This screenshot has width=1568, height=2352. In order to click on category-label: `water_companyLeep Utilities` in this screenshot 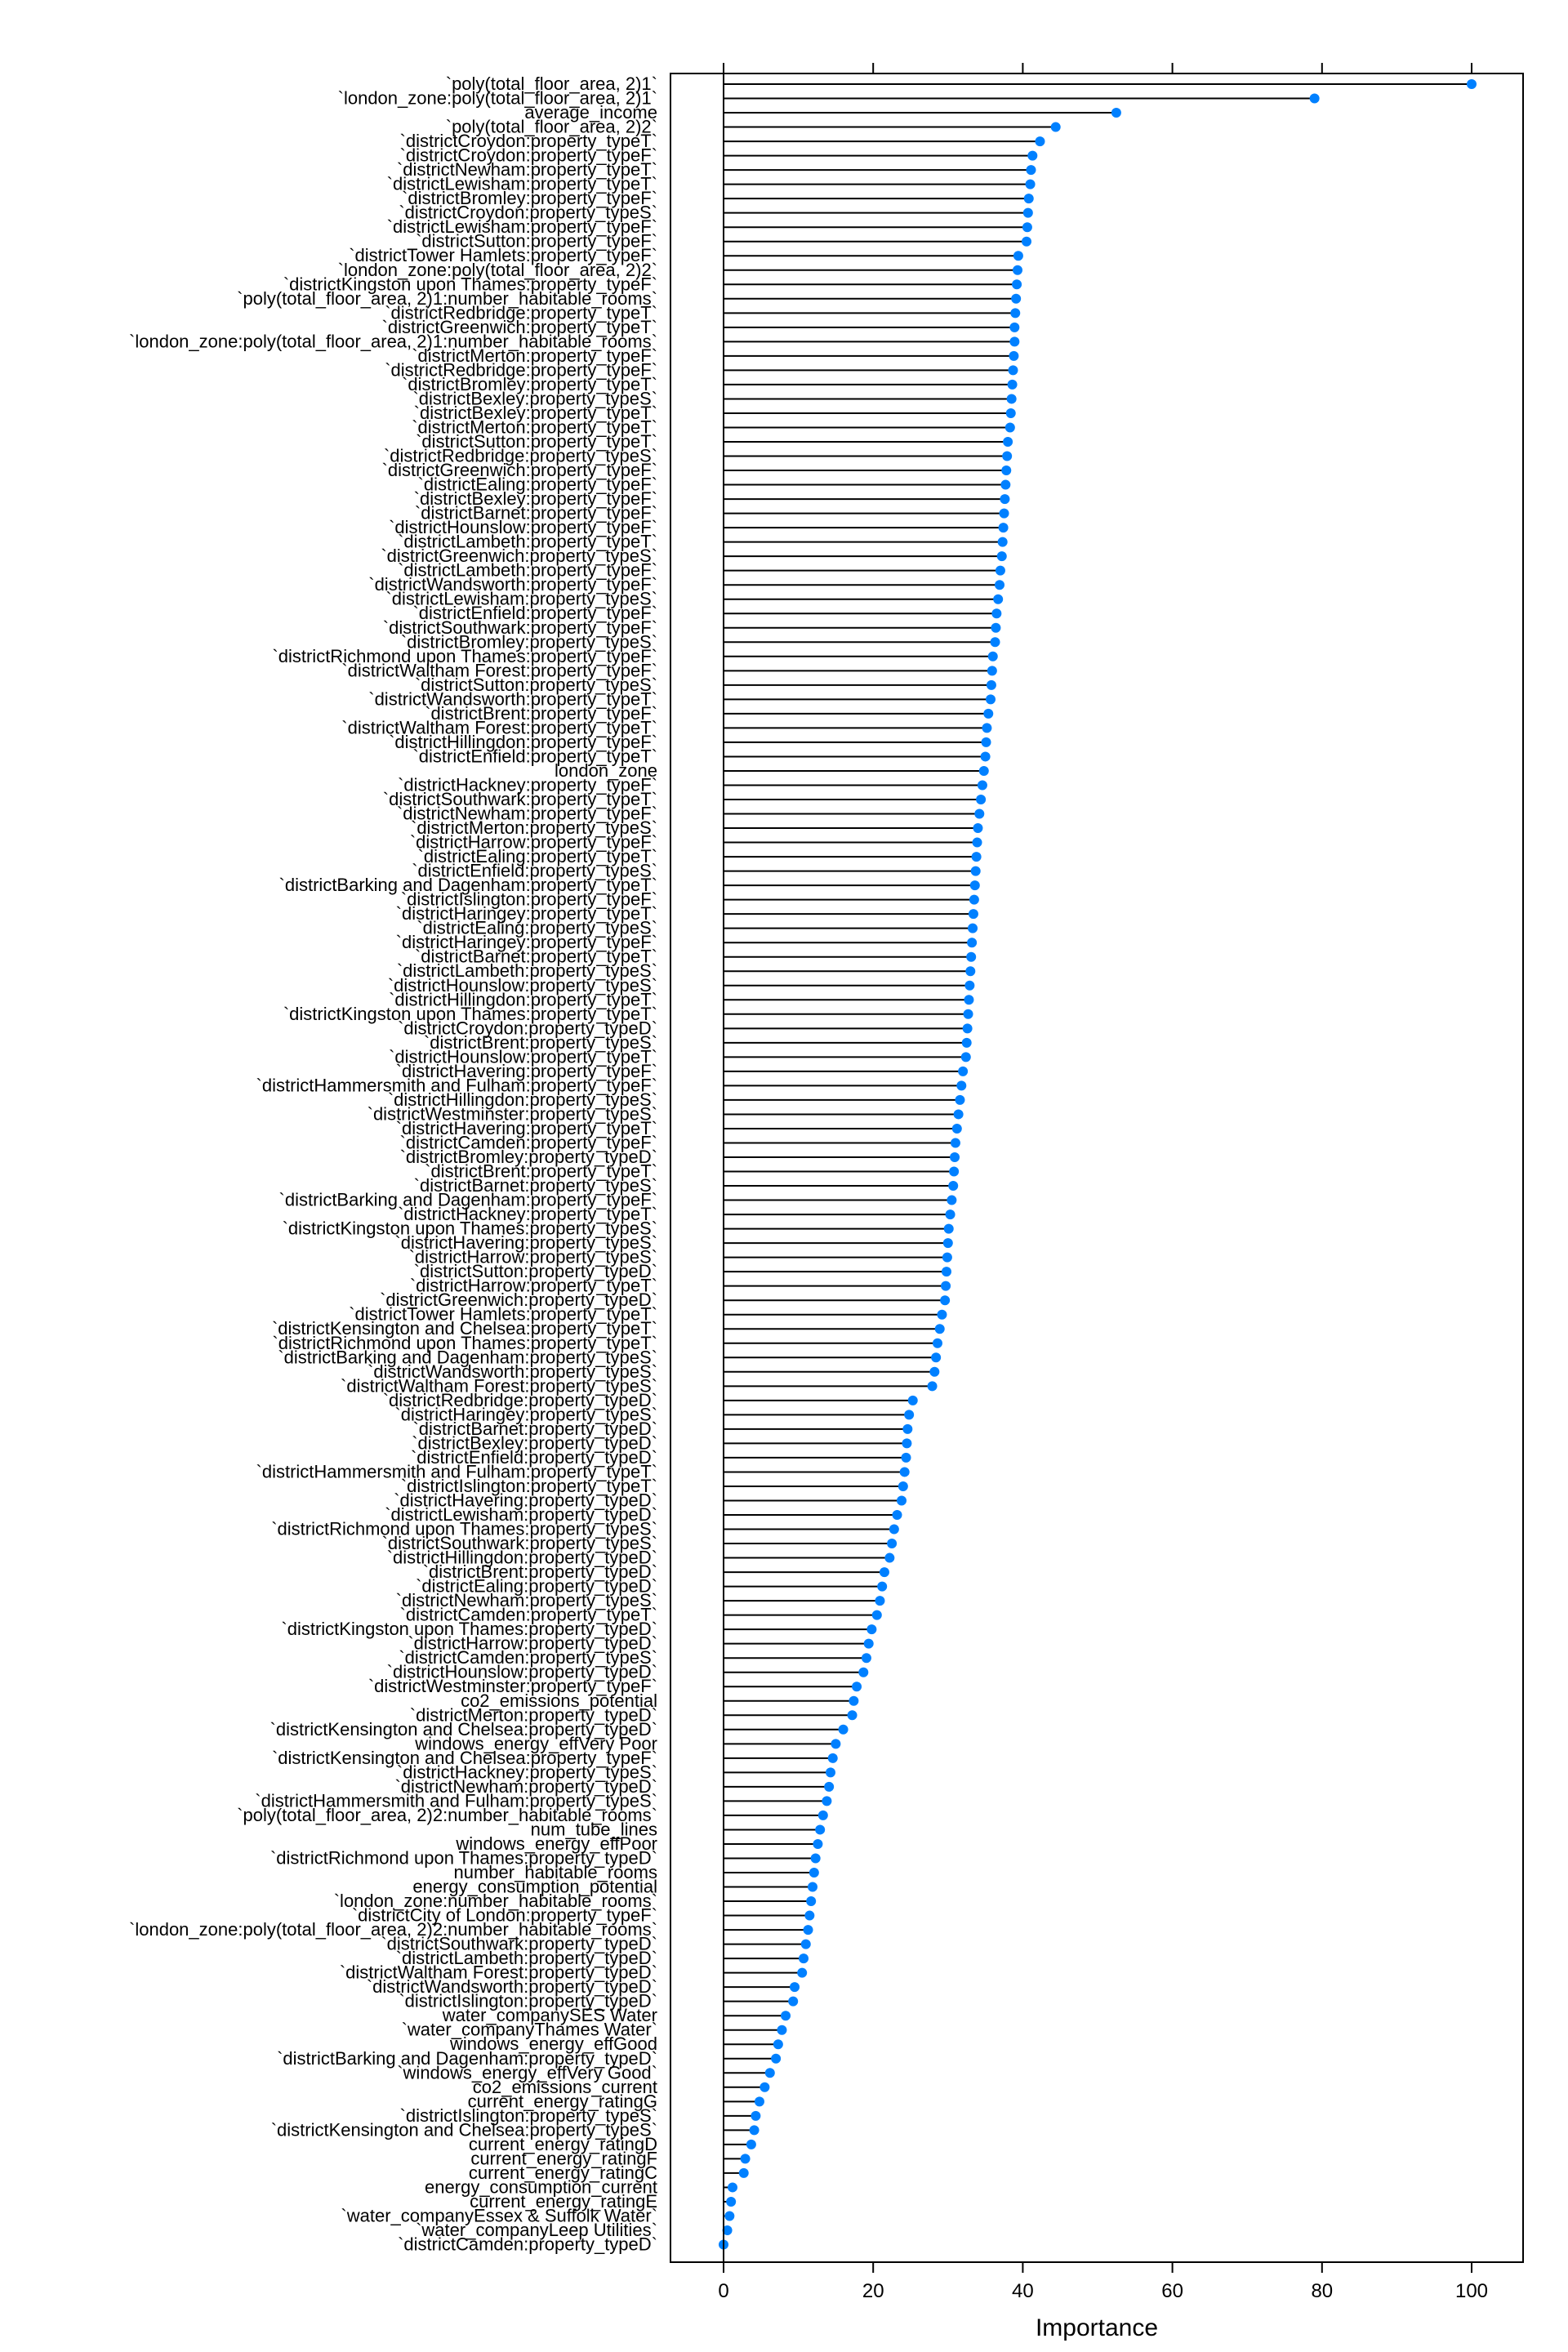, I will do `click(536, 2230)`.